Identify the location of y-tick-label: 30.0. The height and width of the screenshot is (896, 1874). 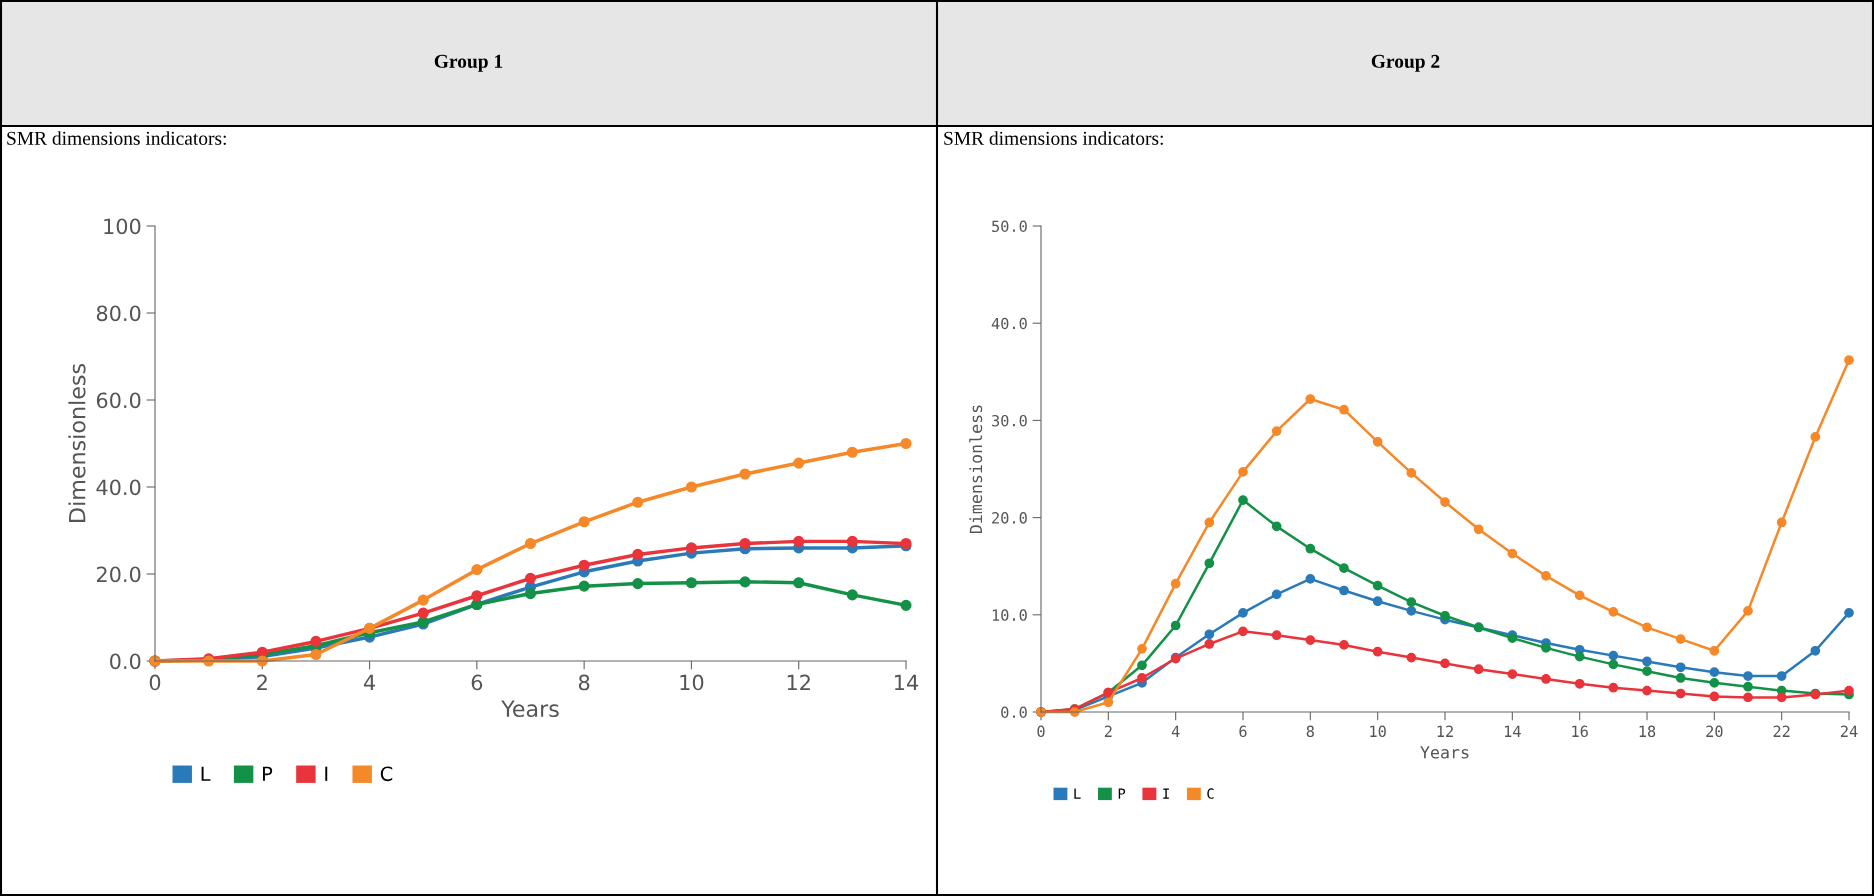
(1009, 420).